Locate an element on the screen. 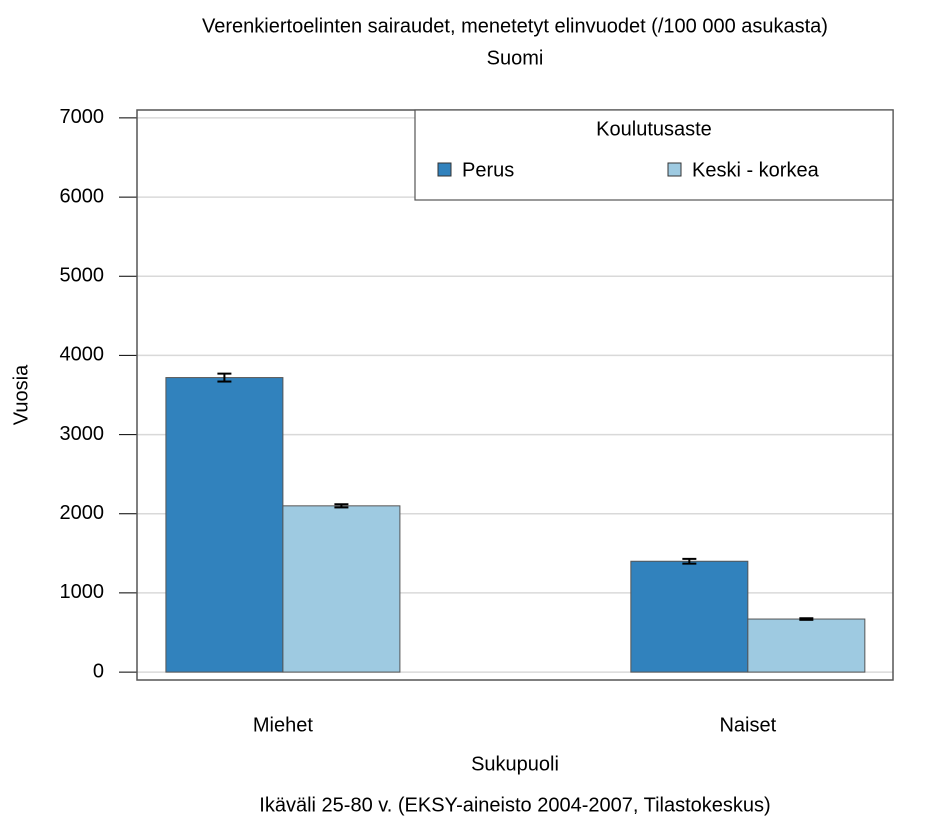 Image resolution: width=943 pixels, height=826 pixels. legend-label: Keski - korkea is located at coordinates (756, 170).